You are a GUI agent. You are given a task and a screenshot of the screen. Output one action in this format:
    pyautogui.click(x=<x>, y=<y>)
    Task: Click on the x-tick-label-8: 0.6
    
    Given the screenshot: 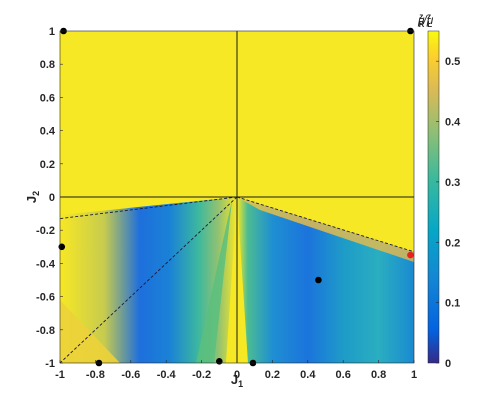 What is the action you would take?
    pyautogui.click(x=343, y=375)
    